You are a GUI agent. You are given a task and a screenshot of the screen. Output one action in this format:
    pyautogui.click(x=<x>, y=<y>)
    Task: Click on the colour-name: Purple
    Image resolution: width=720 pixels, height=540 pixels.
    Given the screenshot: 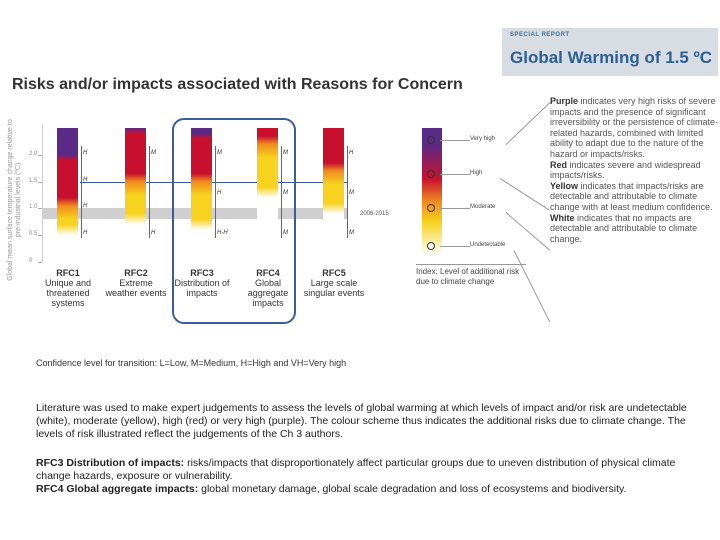 What is the action you would take?
    pyautogui.click(x=564, y=101)
    